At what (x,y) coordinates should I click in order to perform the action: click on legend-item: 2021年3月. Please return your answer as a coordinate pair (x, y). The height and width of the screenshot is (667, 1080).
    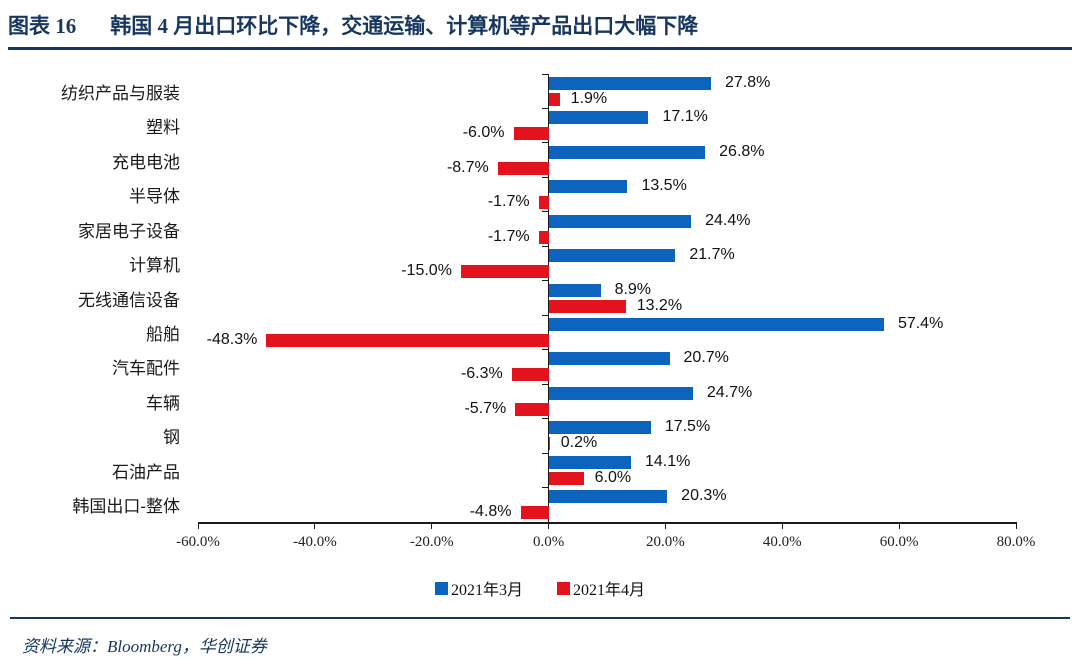
    Looking at the image, I should click on (478, 588).